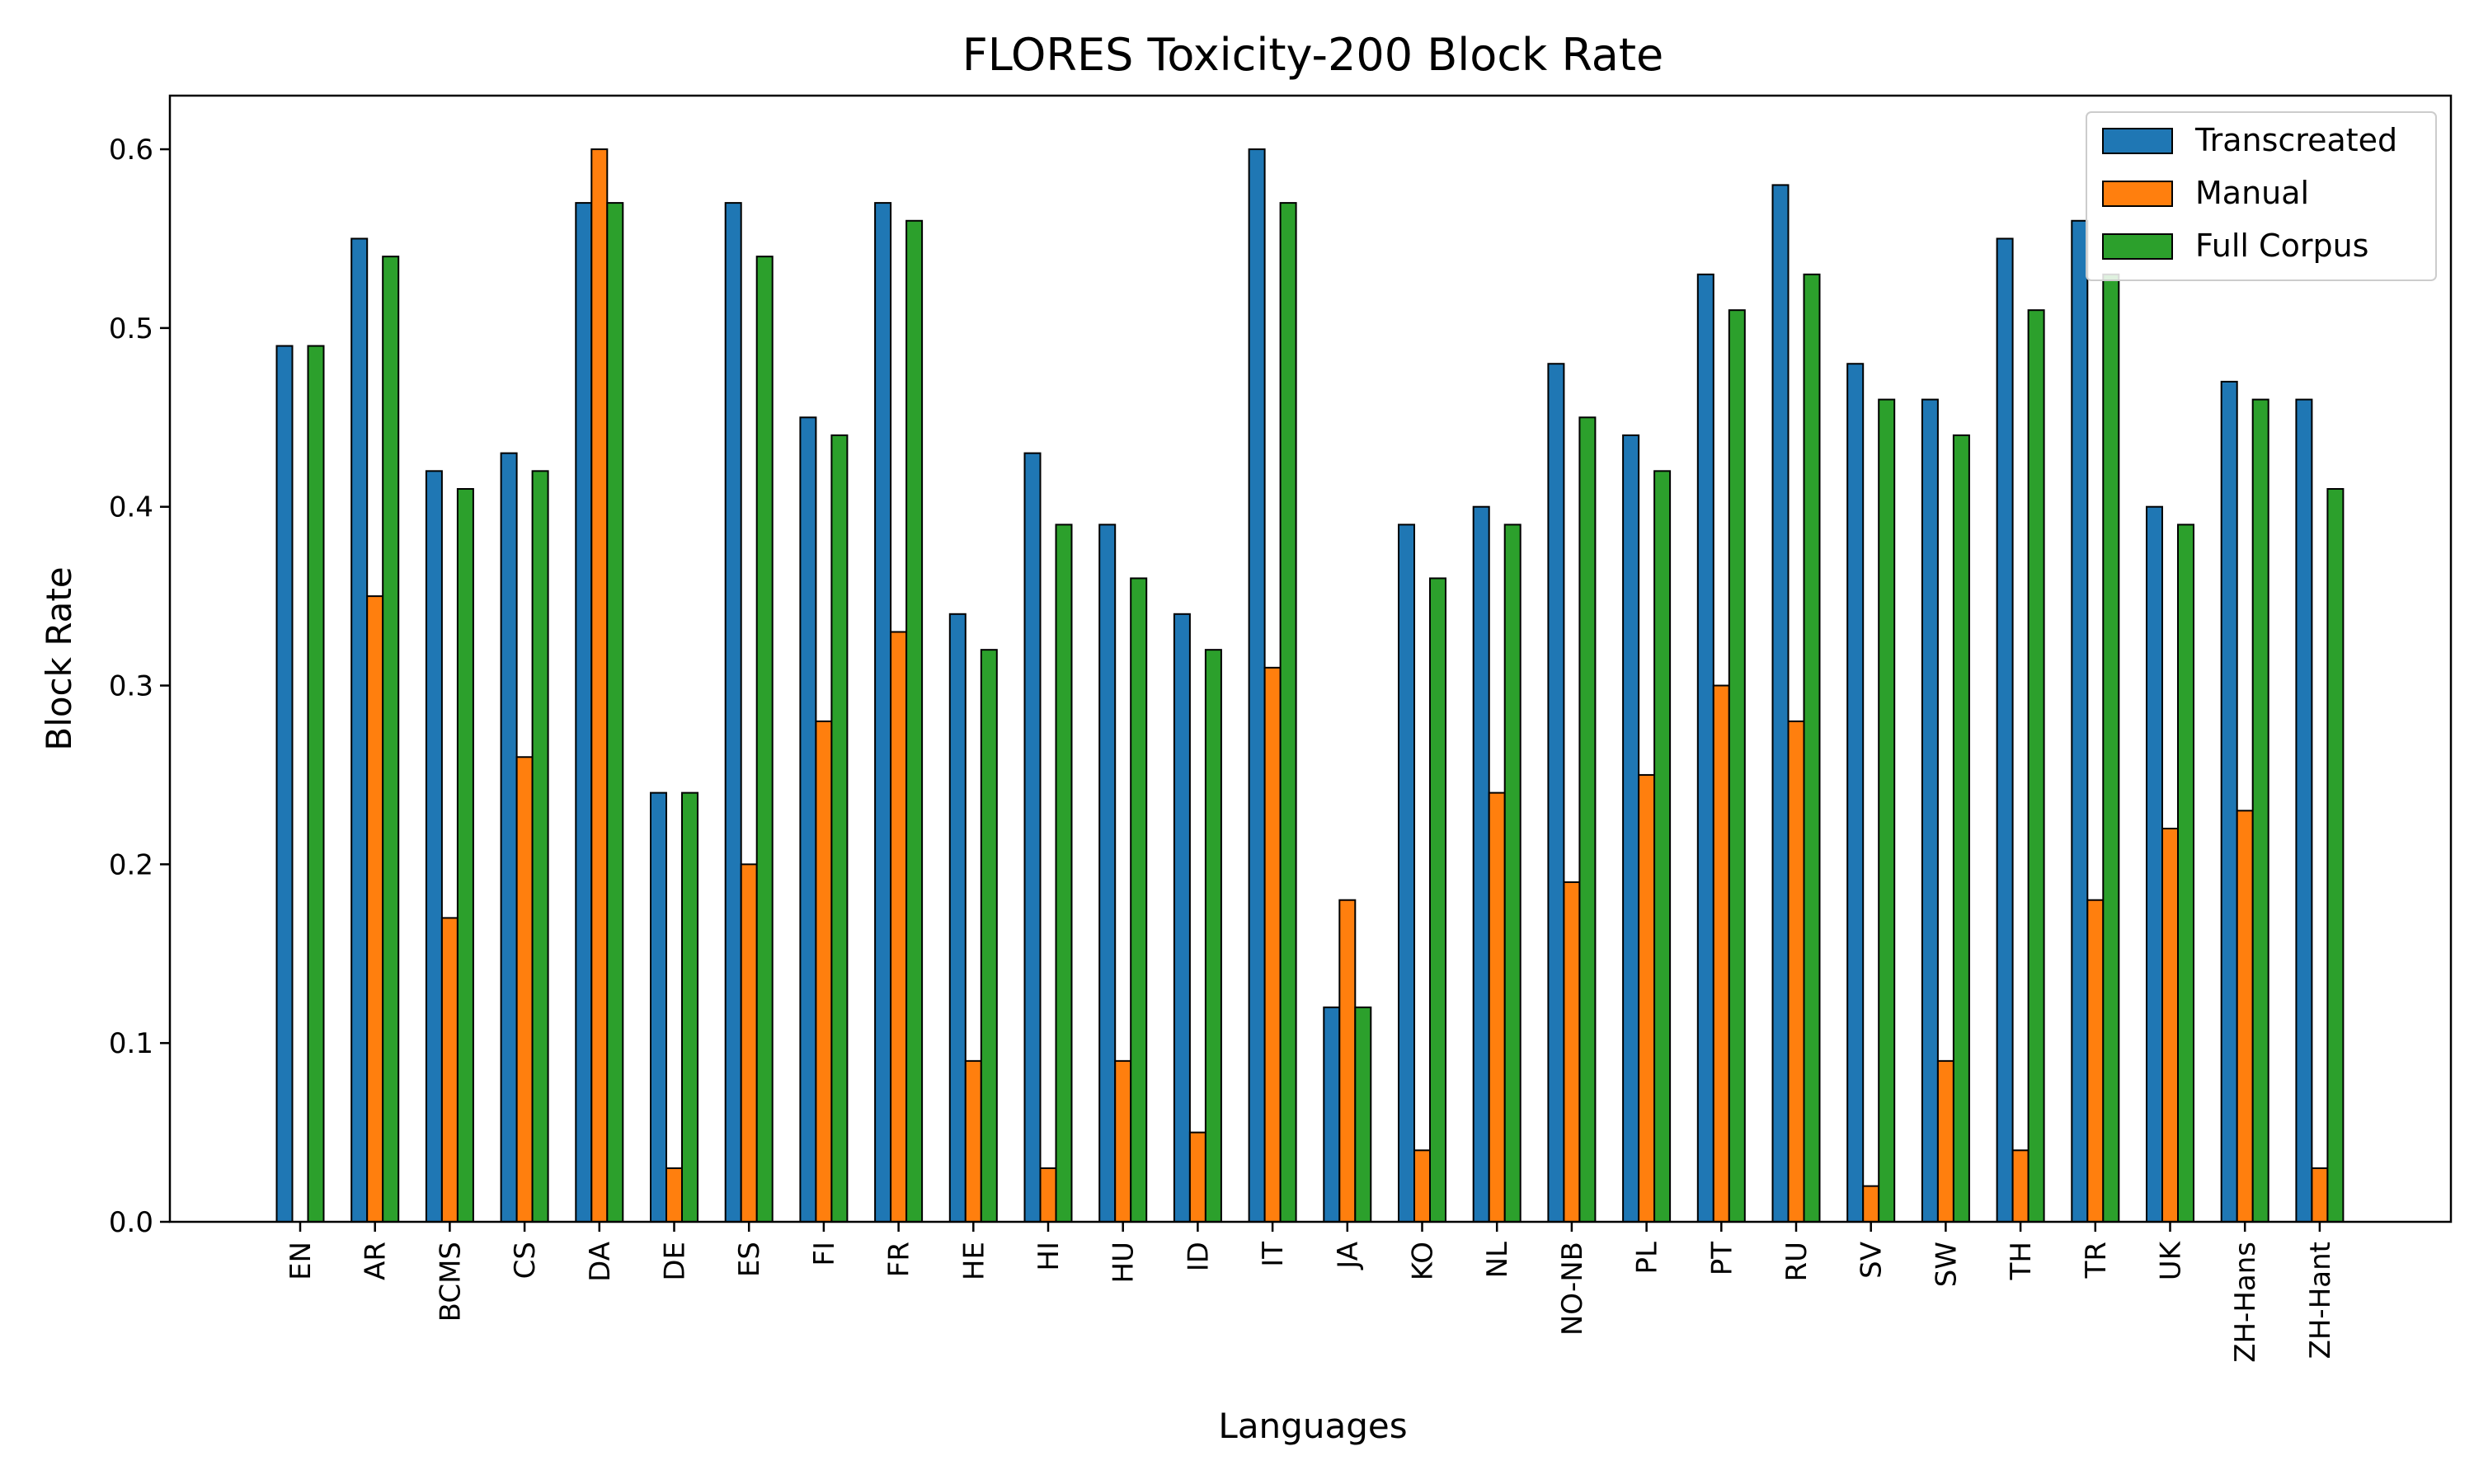 The width and height of the screenshot is (2474, 1484). Describe the element at coordinates (1032, 837) in the screenshot. I see `bar-transcreated-hi` at that location.